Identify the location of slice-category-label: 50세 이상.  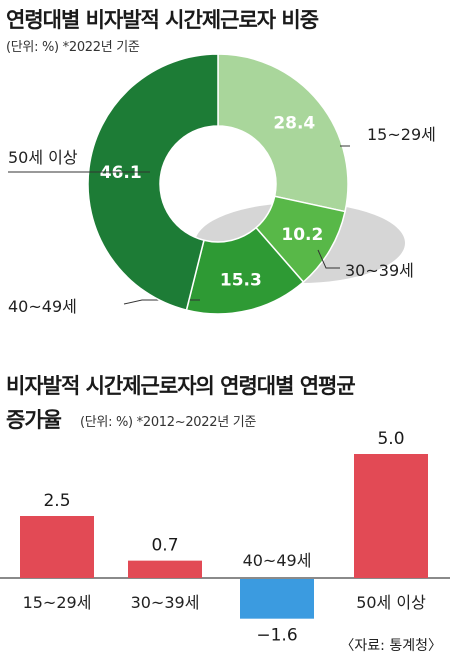
(43, 157).